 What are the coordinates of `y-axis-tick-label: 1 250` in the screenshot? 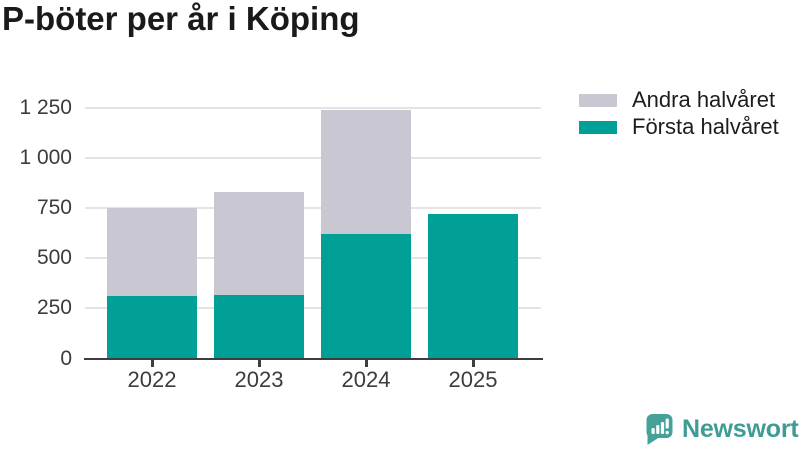 It's located at (45, 107).